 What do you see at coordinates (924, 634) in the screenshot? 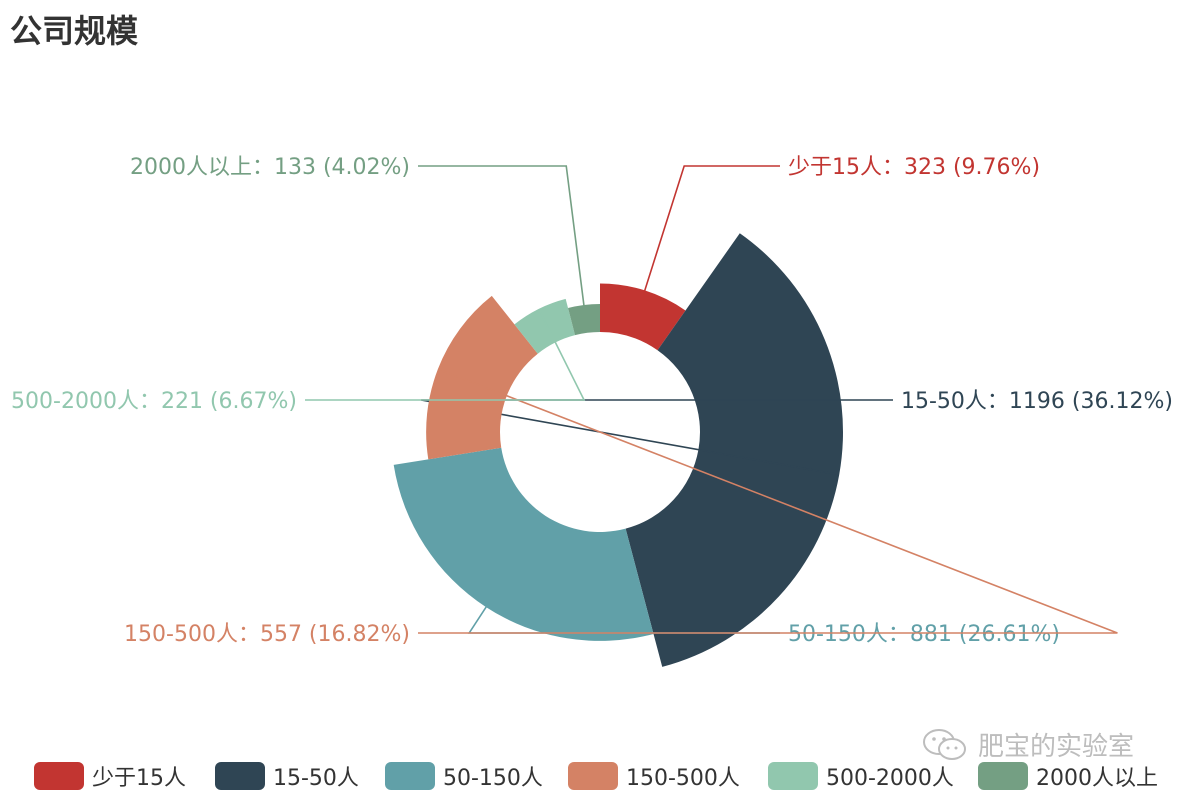
I see `slice-label-2: 50-150人：881 (26.61%)` at bounding box center [924, 634].